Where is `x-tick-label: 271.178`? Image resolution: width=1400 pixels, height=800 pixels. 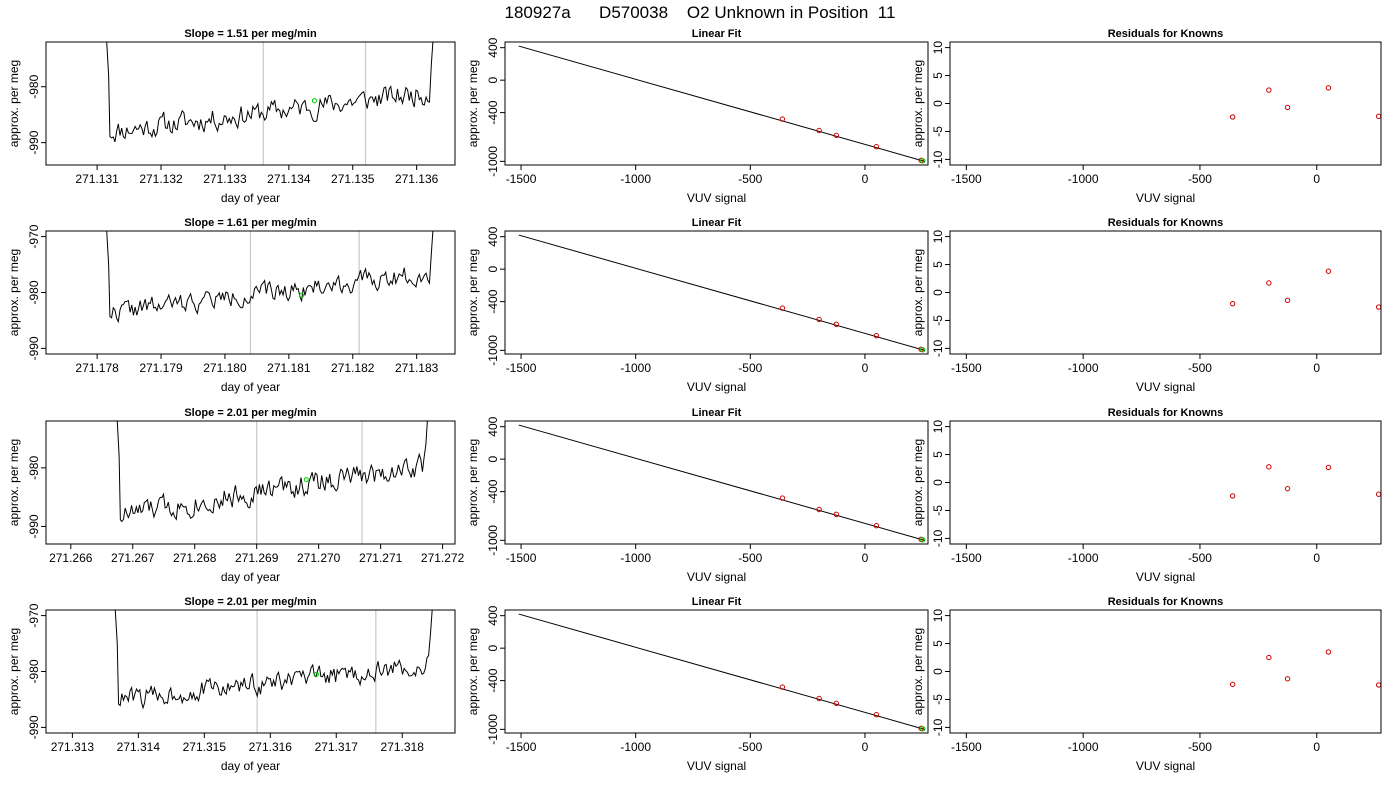 x-tick-label: 271.178 is located at coordinates (97, 368).